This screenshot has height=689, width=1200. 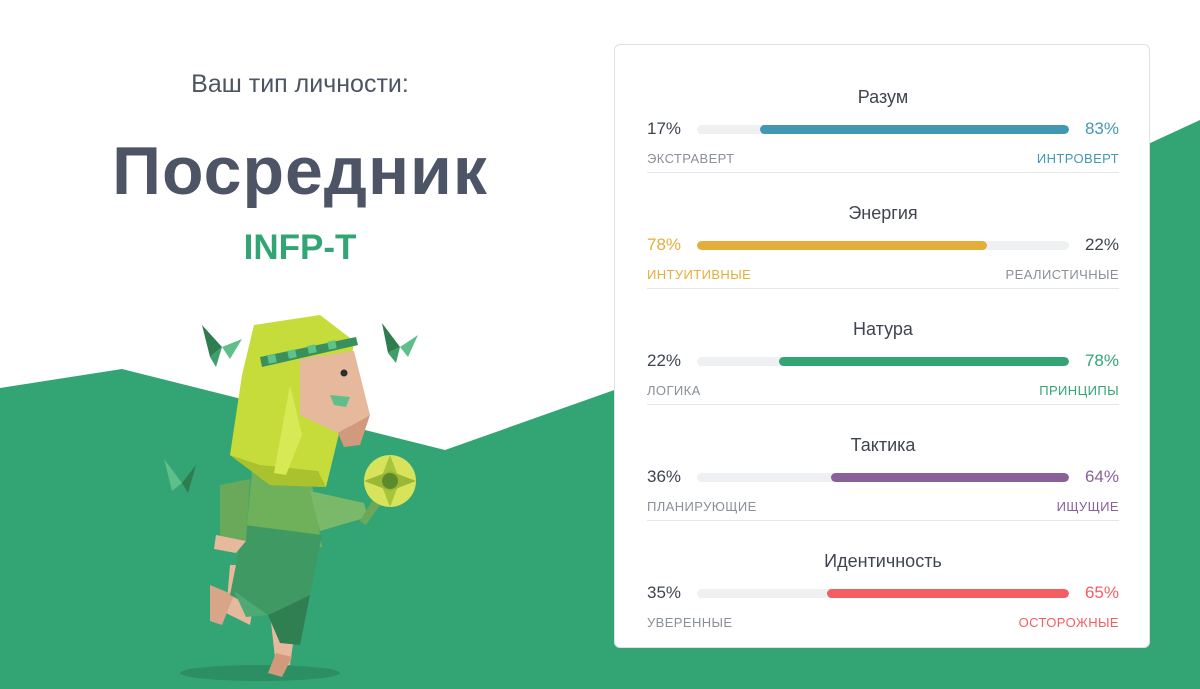 What do you see at coordinates (699, 274) in the screenshot?
I see `trait-left-label: ИНТУИТИВНЫЕ` at bounding box center [699, 274].